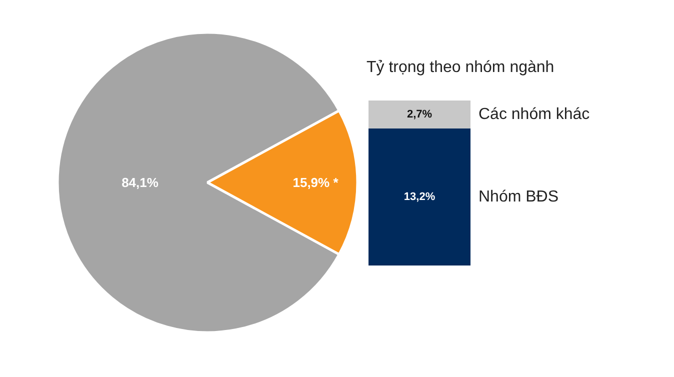 The height and width of the screenshot is (377, 674). What do you see at coordinates (419, 114) in the screenshot?
I see `data-label: 2,7%` at bounding box center [419, 114].